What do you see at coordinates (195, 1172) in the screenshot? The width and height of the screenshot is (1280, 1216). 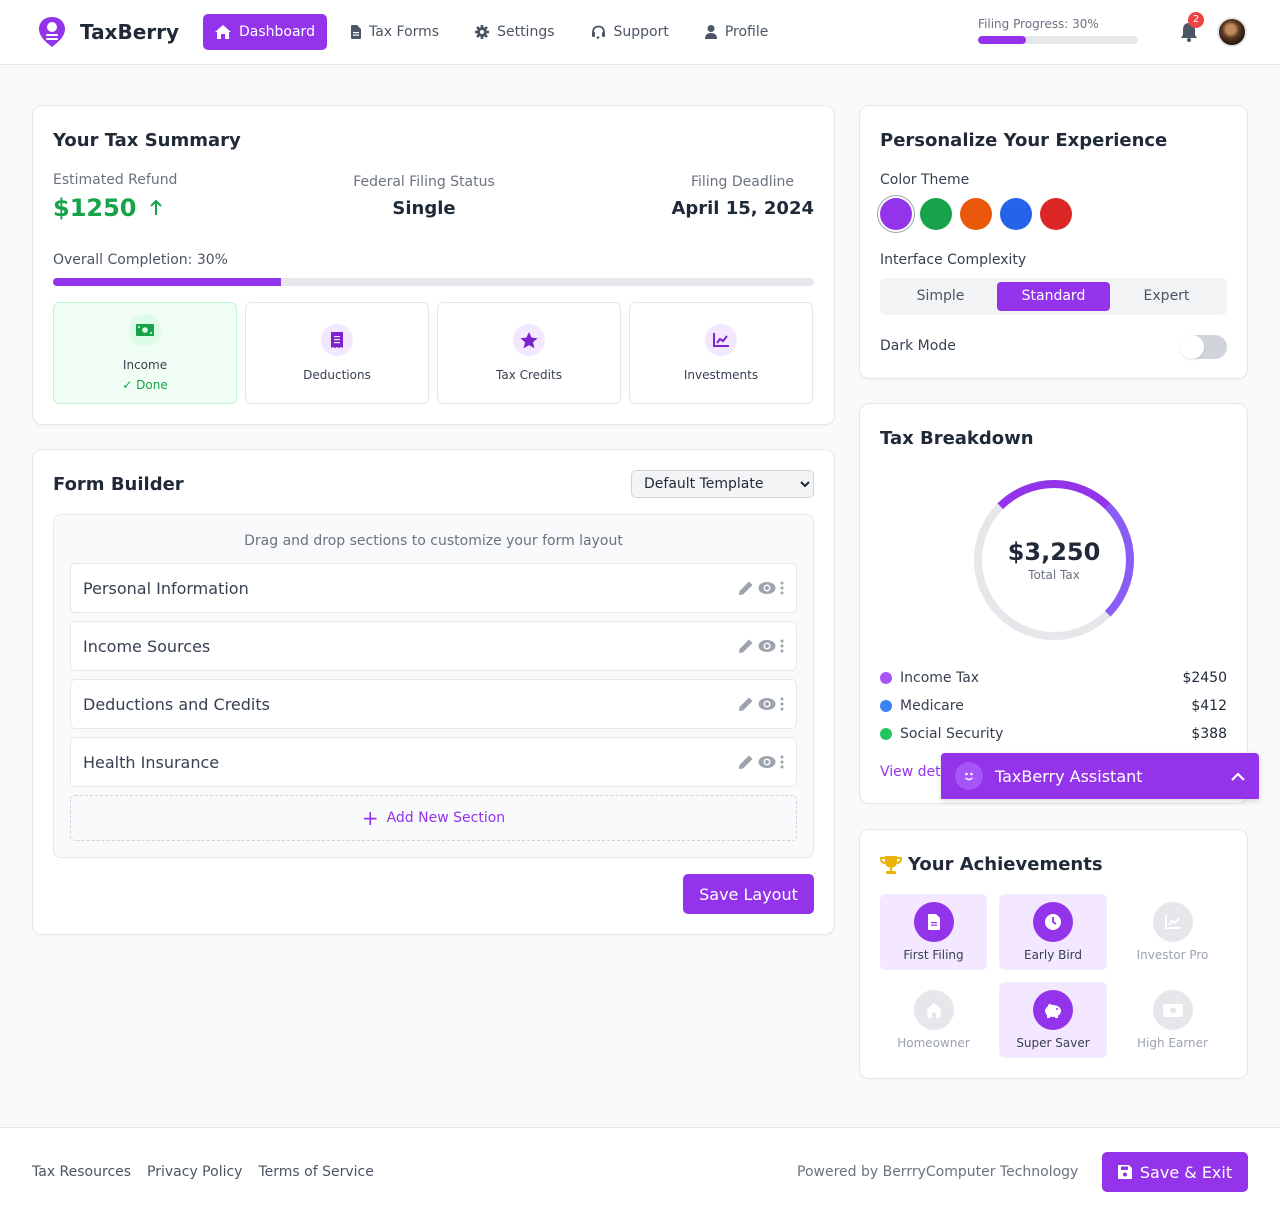 I see `footer-link-privacy: Privacy Policy` at bounding box center [195, 1172].